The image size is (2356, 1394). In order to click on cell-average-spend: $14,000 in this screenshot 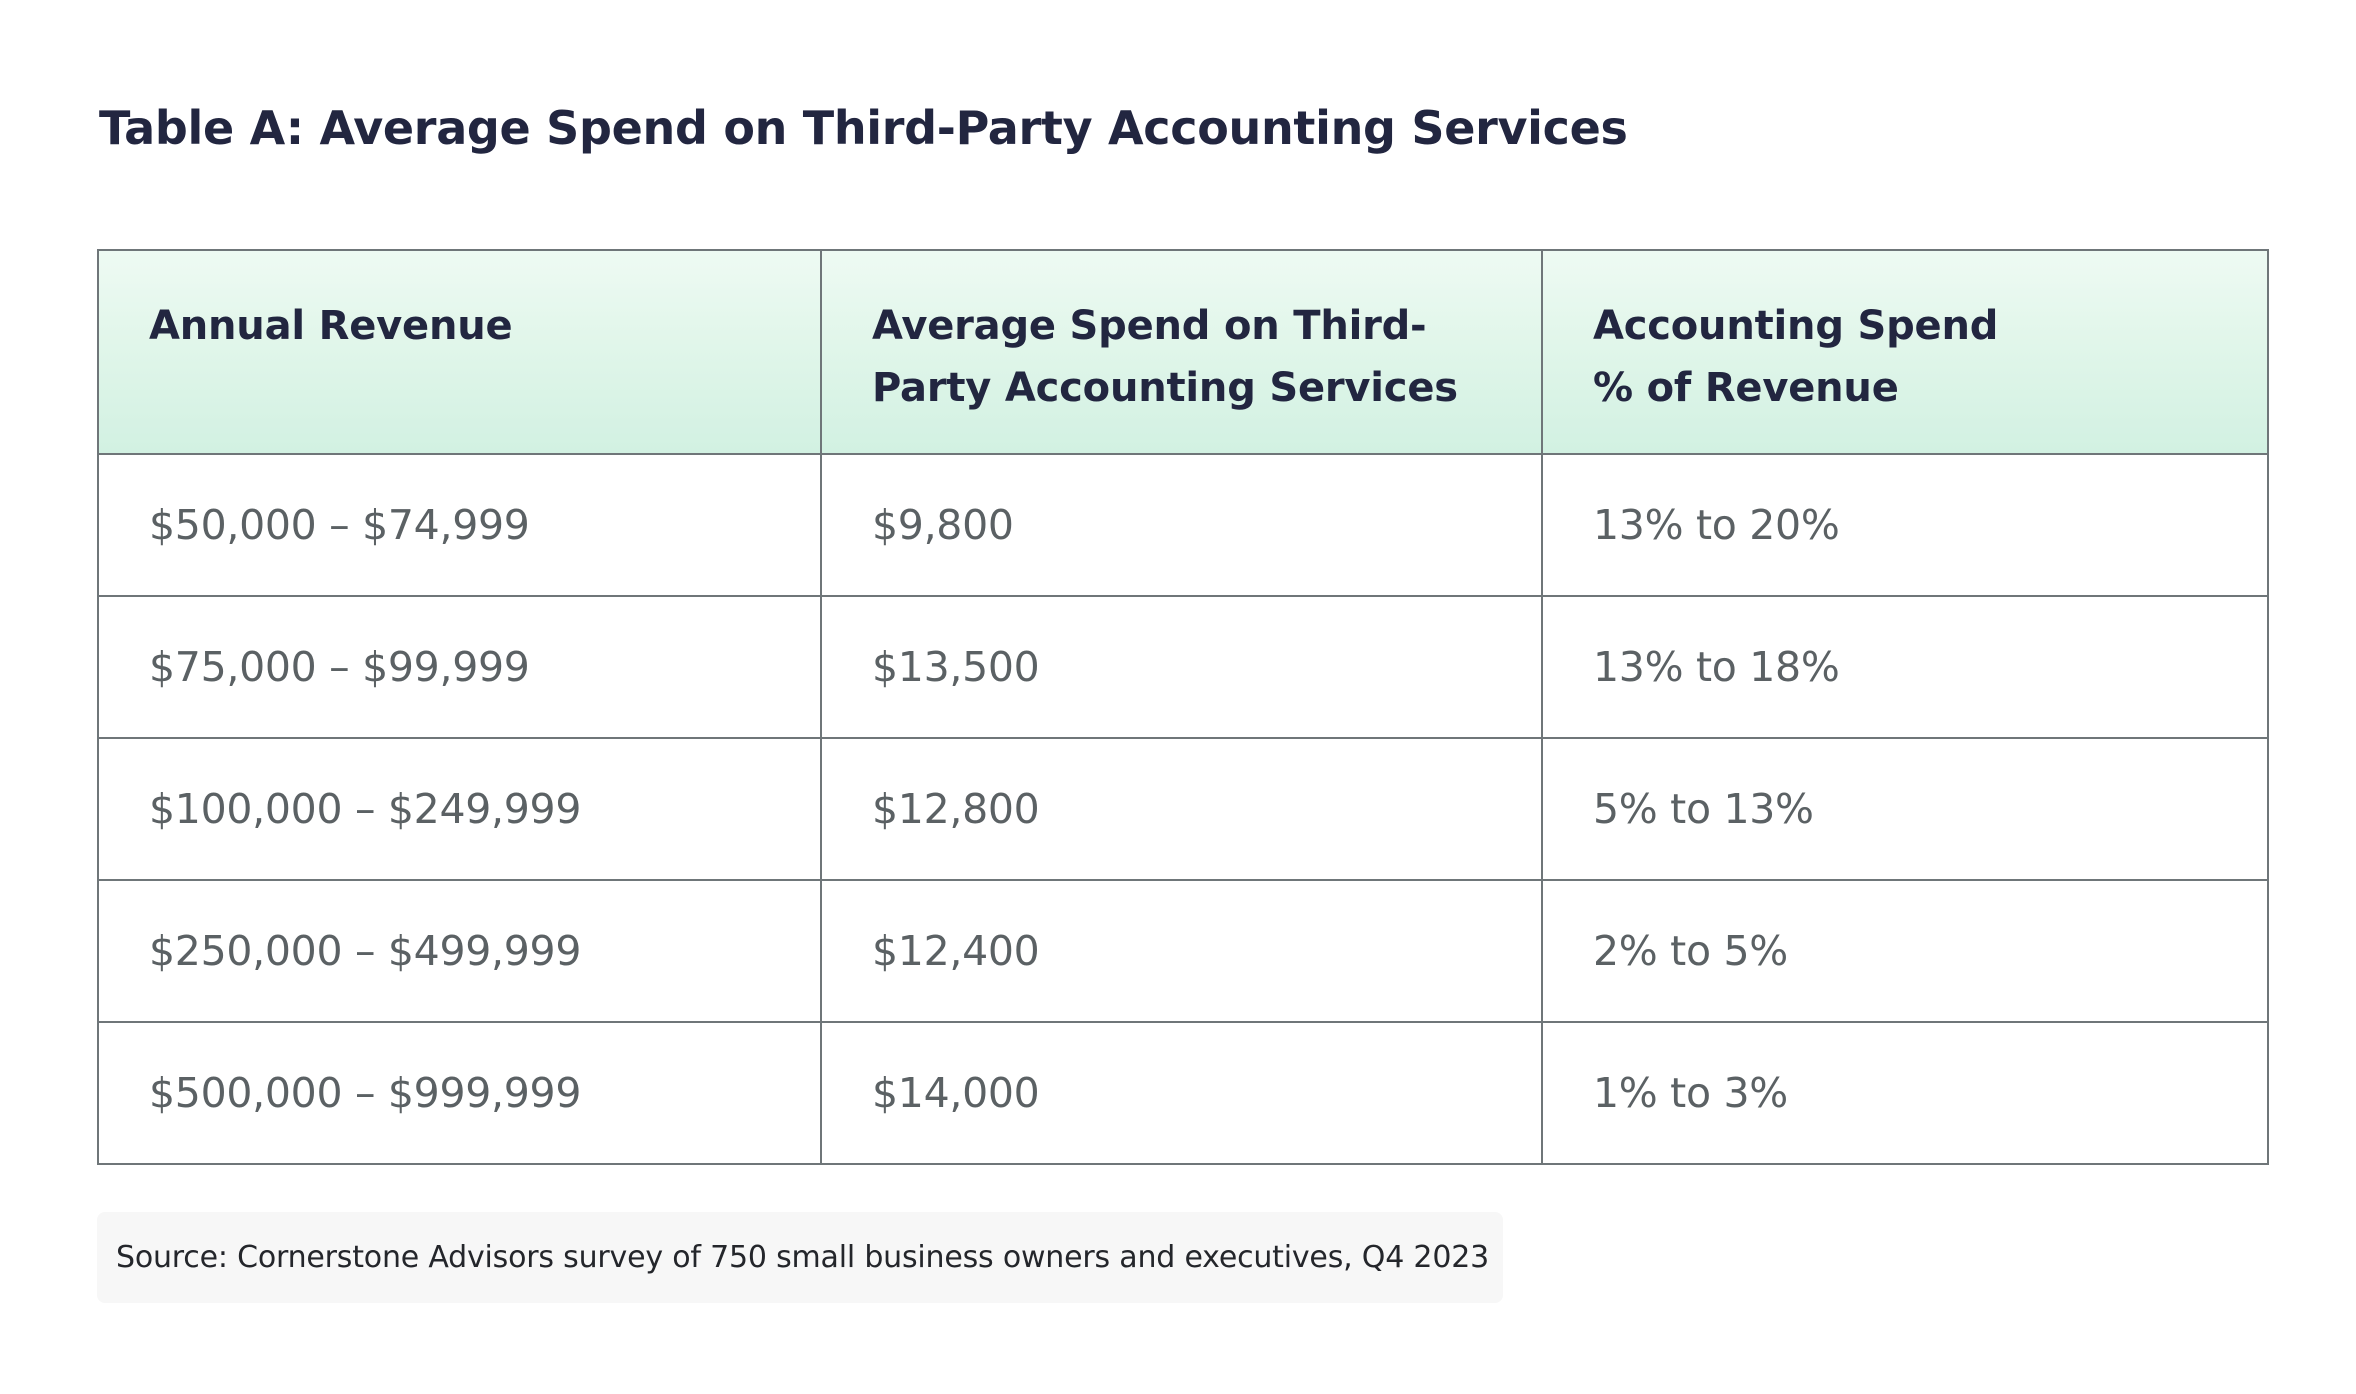, I will do `click(1181, 1093)`.